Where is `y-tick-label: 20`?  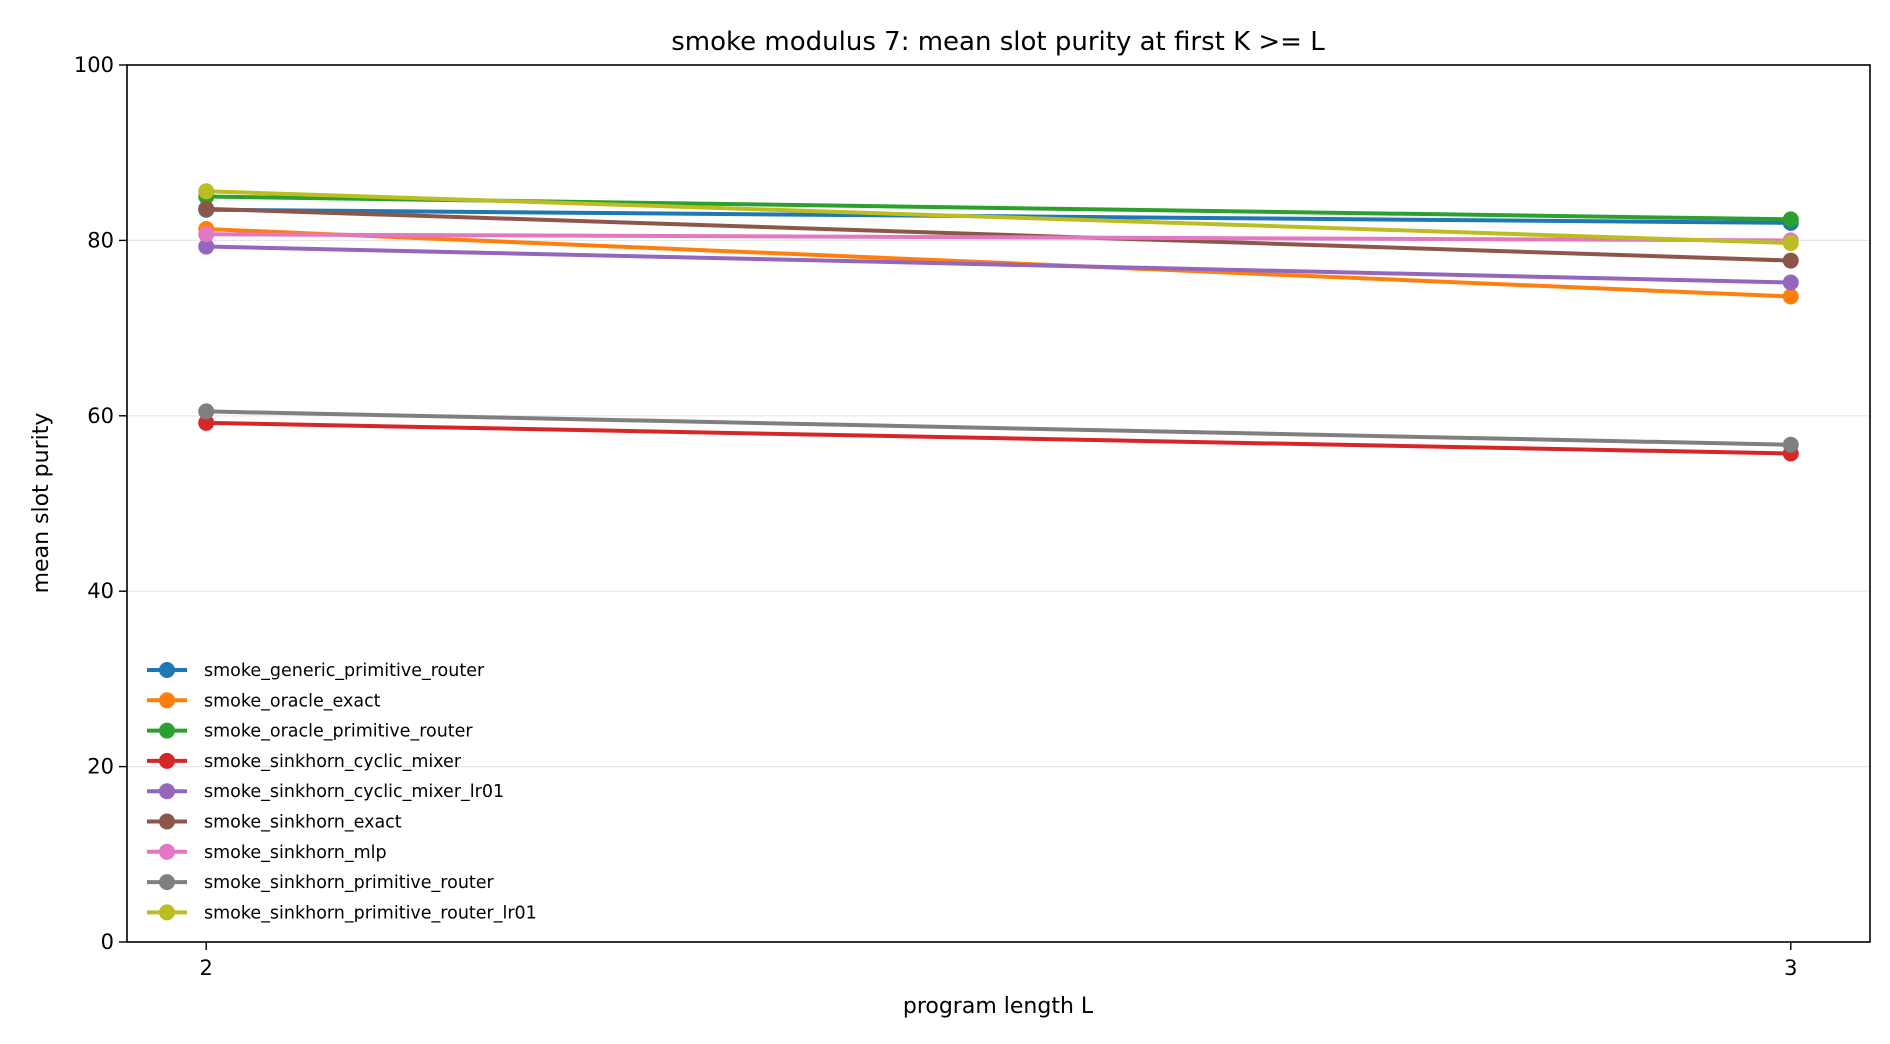 y-tick-label: 20 is located at coordinates (100, 767).